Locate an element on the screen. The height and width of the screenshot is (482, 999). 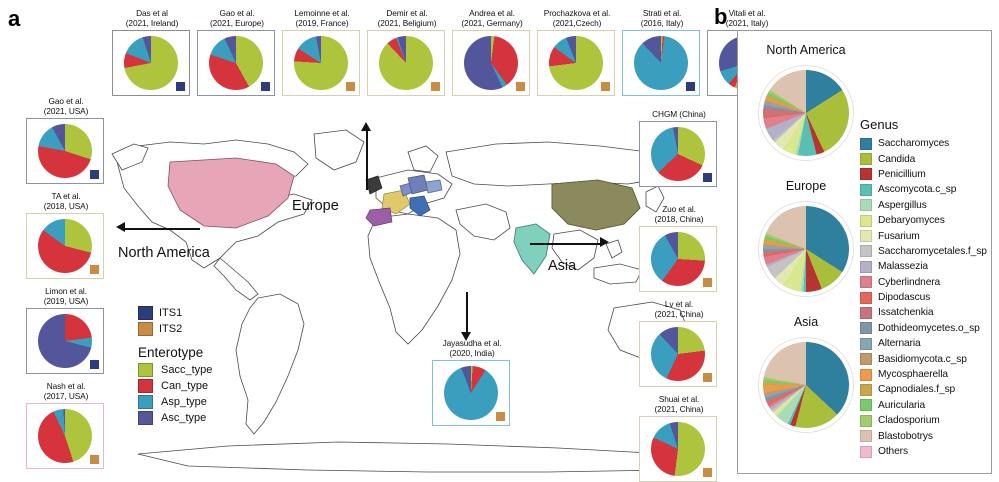
map-label-europe: Europe is located at coordinates (315, 206).